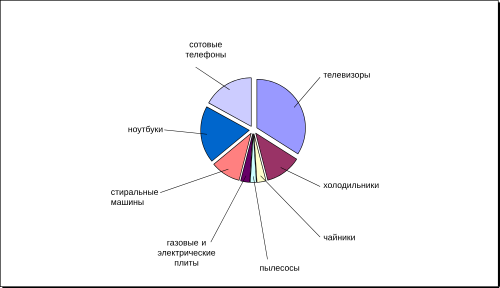 The height and width of the screenshot is (288, 500). Describe the element at coordinates (351, 186) in the screenshot. I see `slice-label: холодильники` at that location.